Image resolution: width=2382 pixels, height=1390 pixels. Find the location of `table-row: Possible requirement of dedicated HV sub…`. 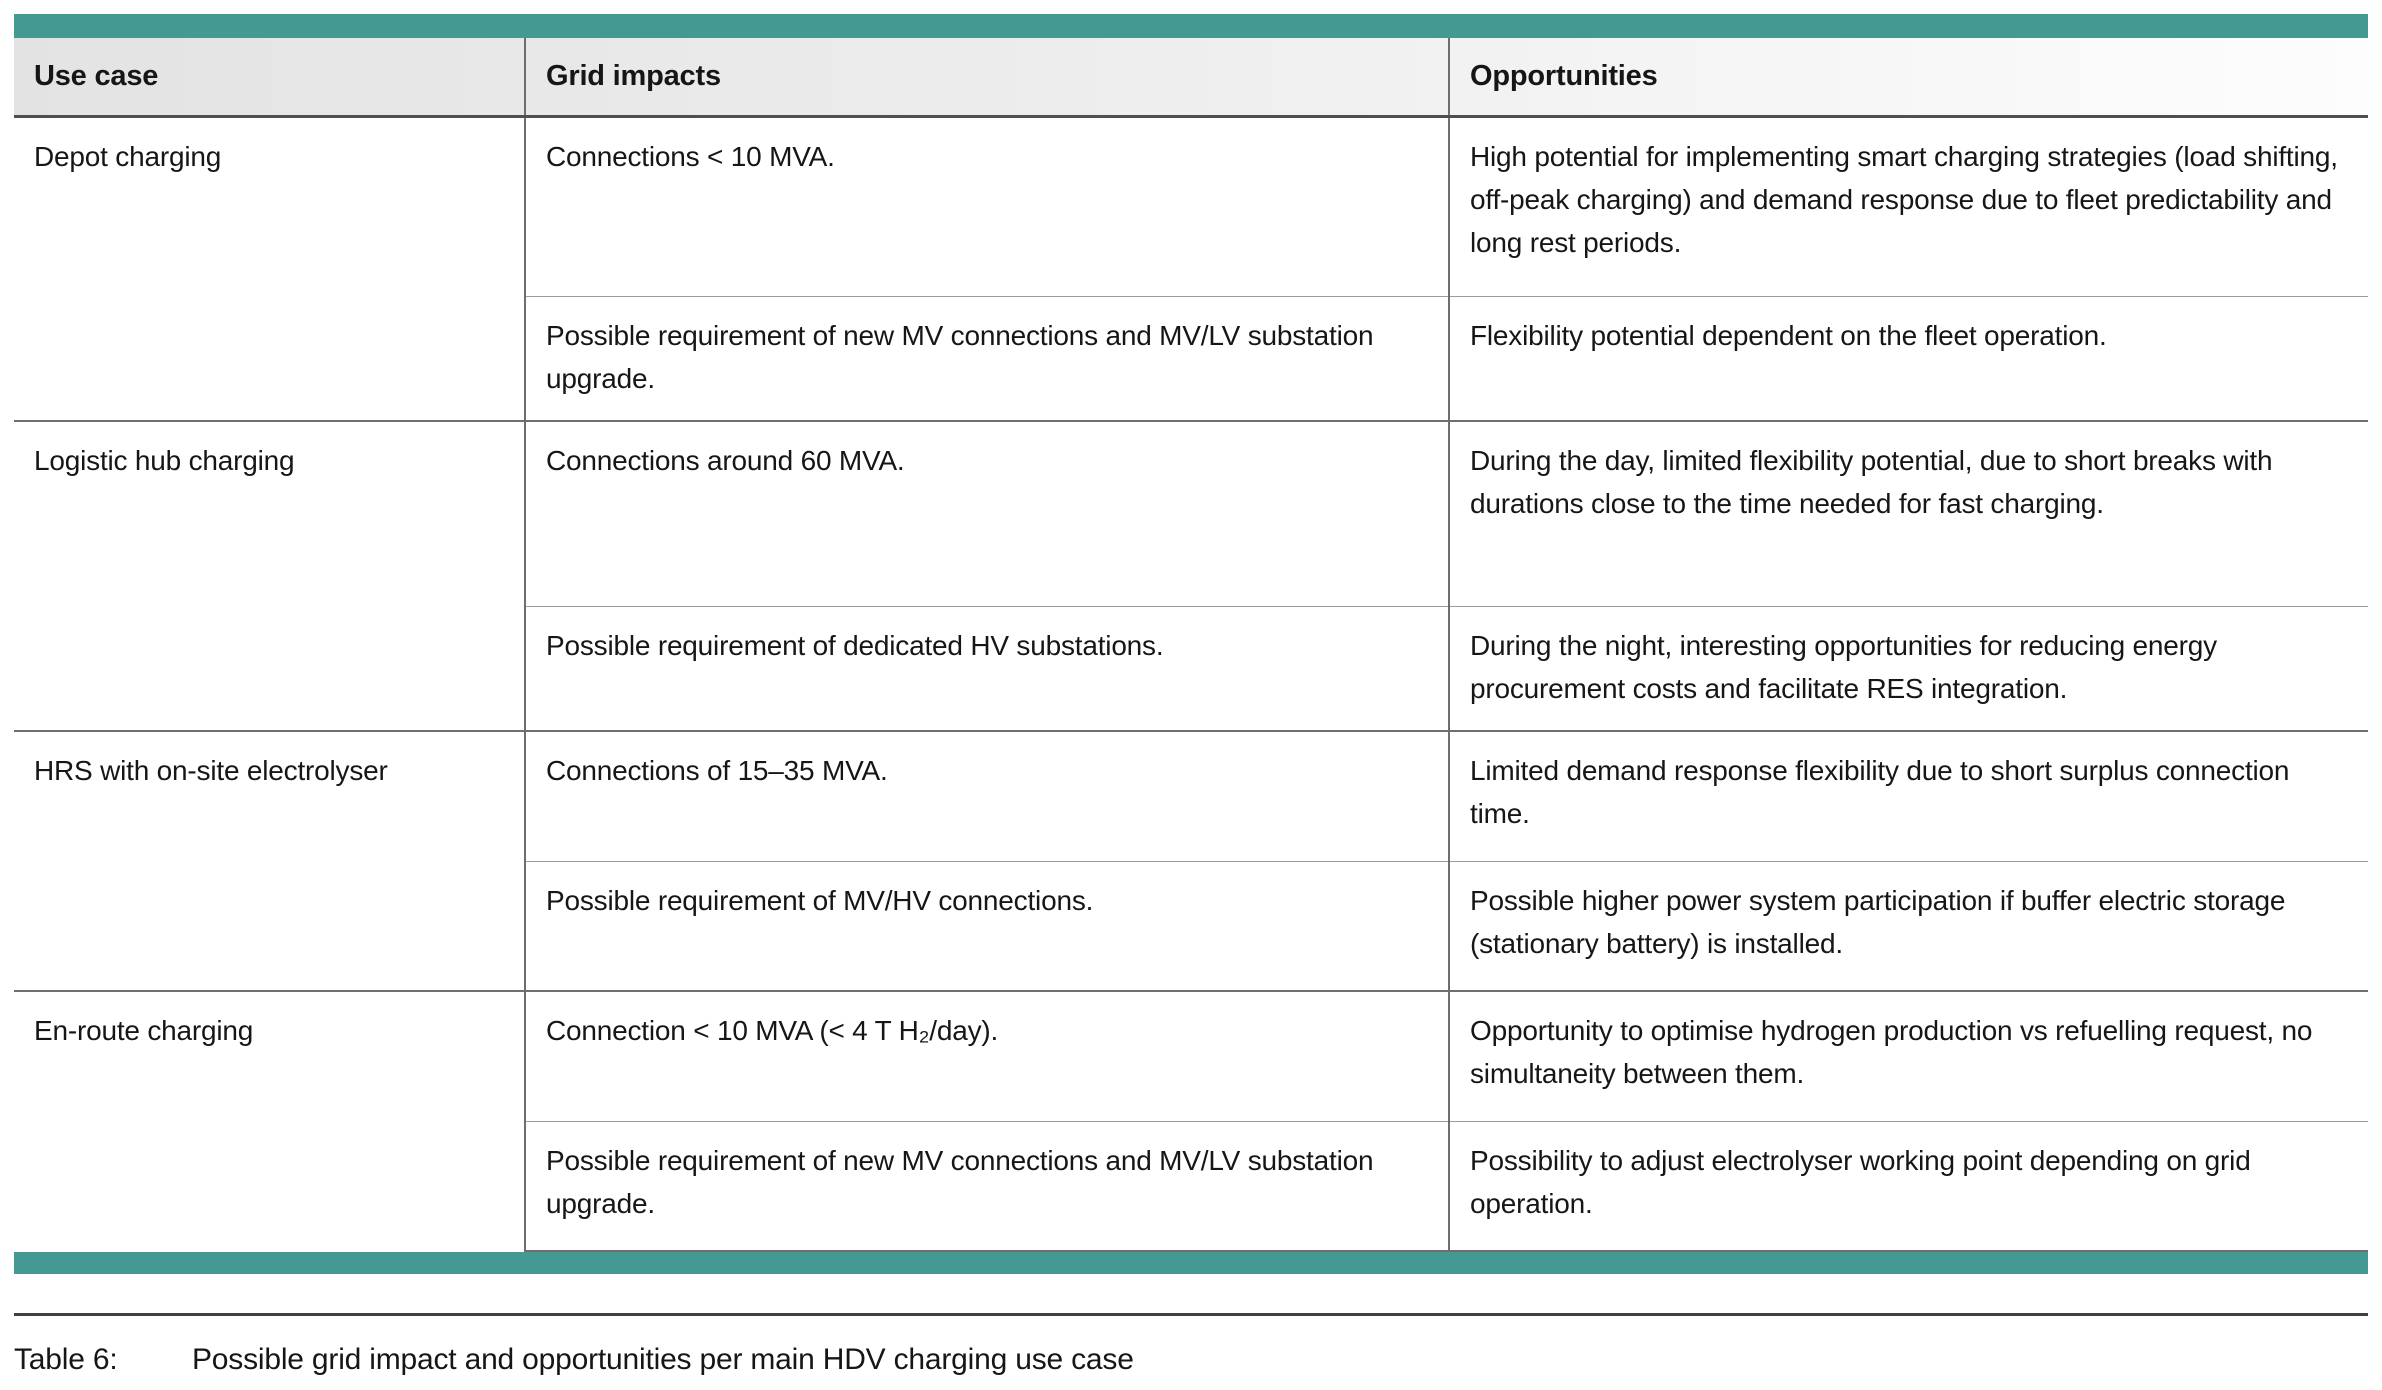

table-row: Possible requirement of dedicated HV sub… is located at coordinates (1191, 668).